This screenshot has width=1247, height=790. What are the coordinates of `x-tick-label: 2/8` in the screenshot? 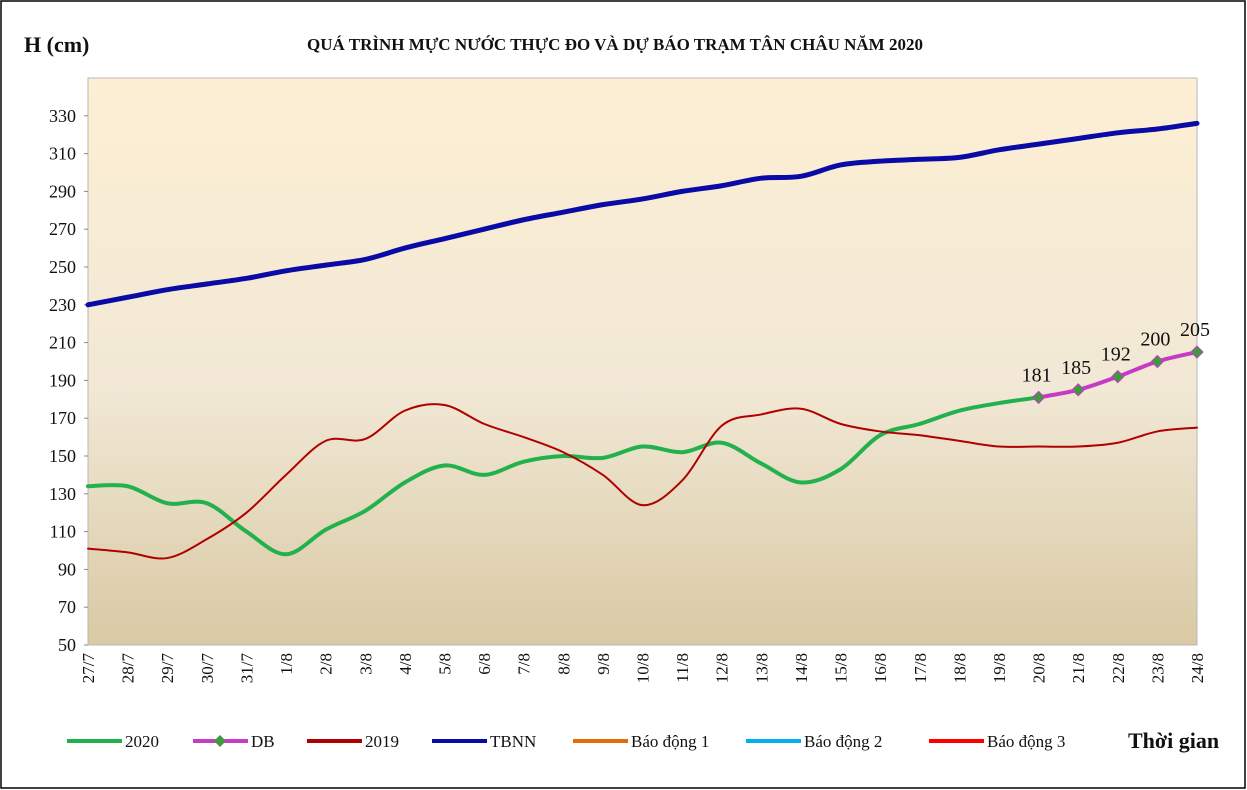 It's located at (326, 664).